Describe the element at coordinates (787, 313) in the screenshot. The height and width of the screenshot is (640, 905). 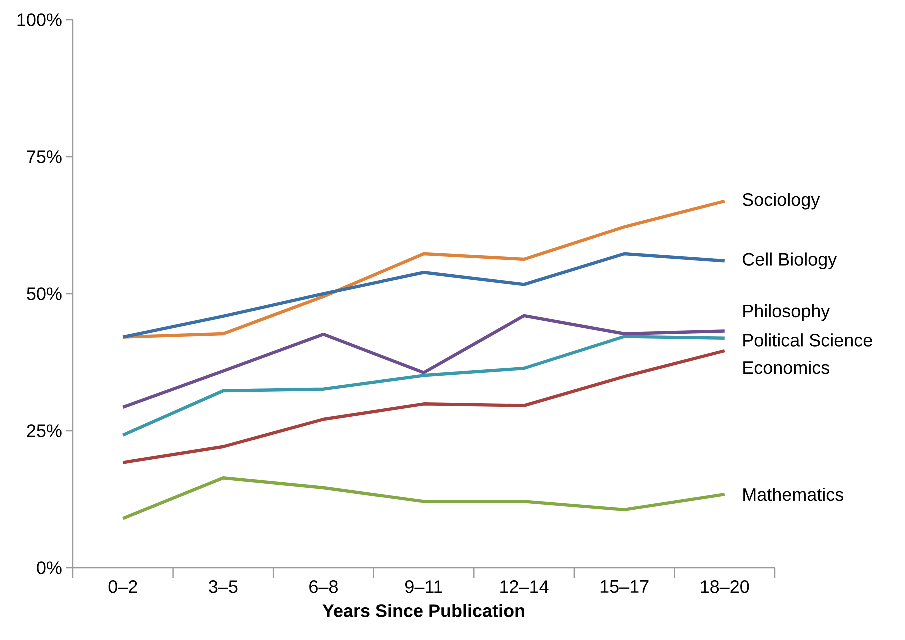
I see `series-label: Philosophy` at that location.